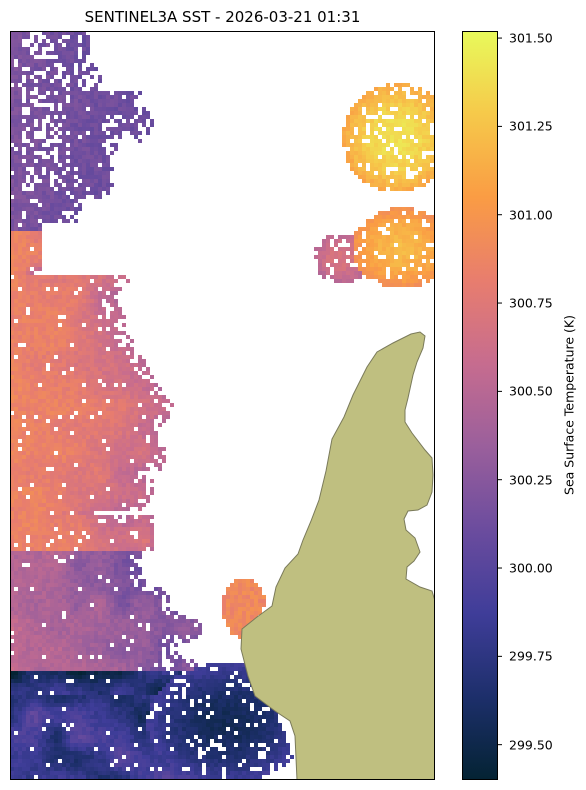  I want to click on colorbar-tick-label: 300.75, so click(531, 303).